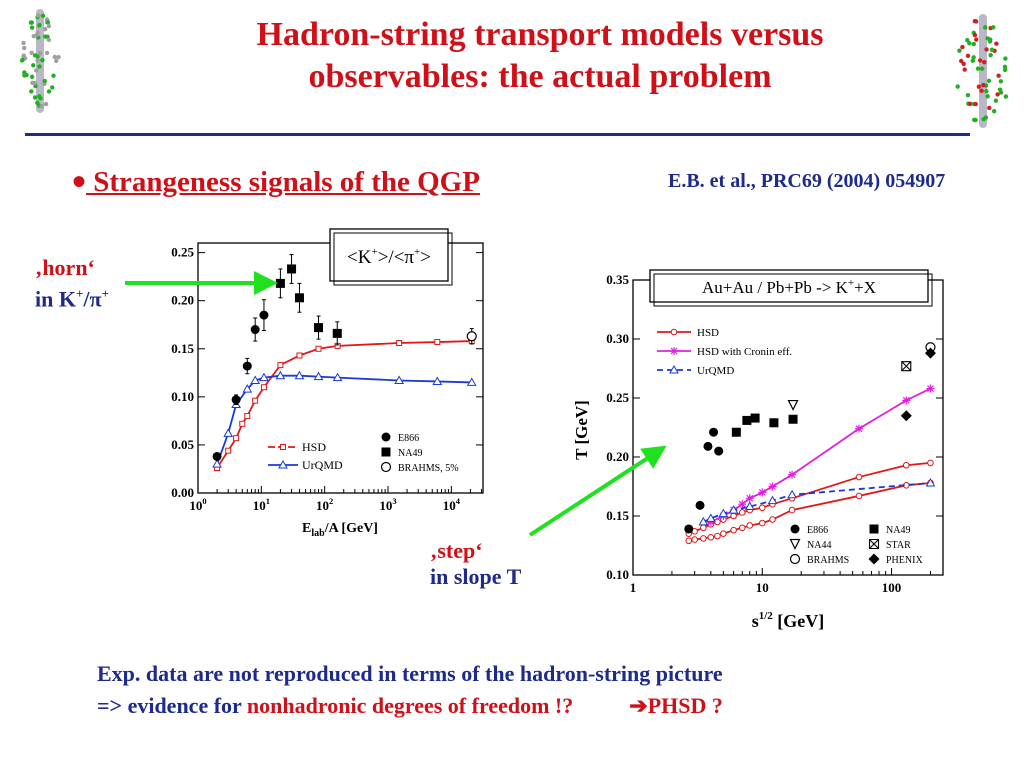 This screenshot has width=1024, height=768. I want to click on chart1-title-shadow, so click(393, 259).